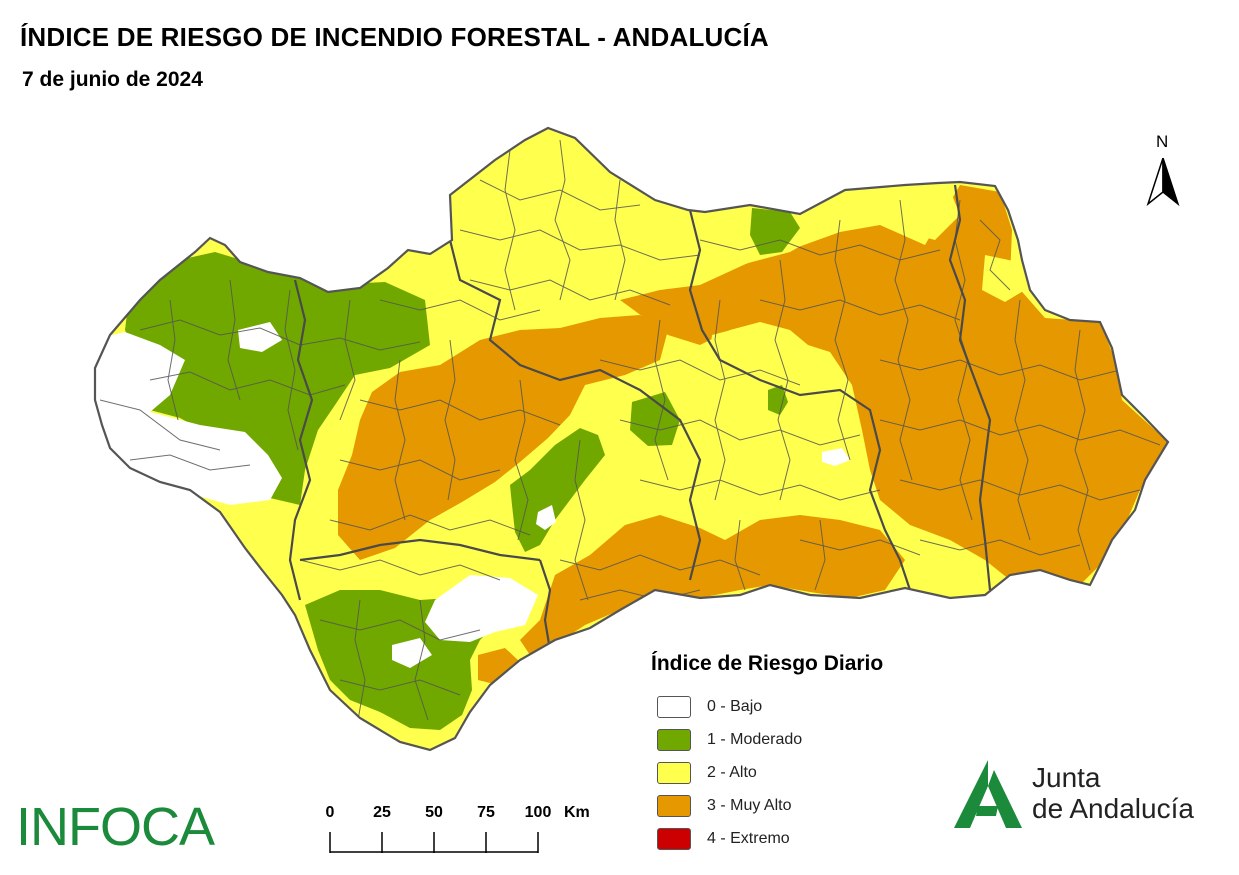 The image size is (1239, 875). Describe the element at coordinates (766, 772) in the screenshot. I see `legend-item-alto: 2 - Alto` at that location.